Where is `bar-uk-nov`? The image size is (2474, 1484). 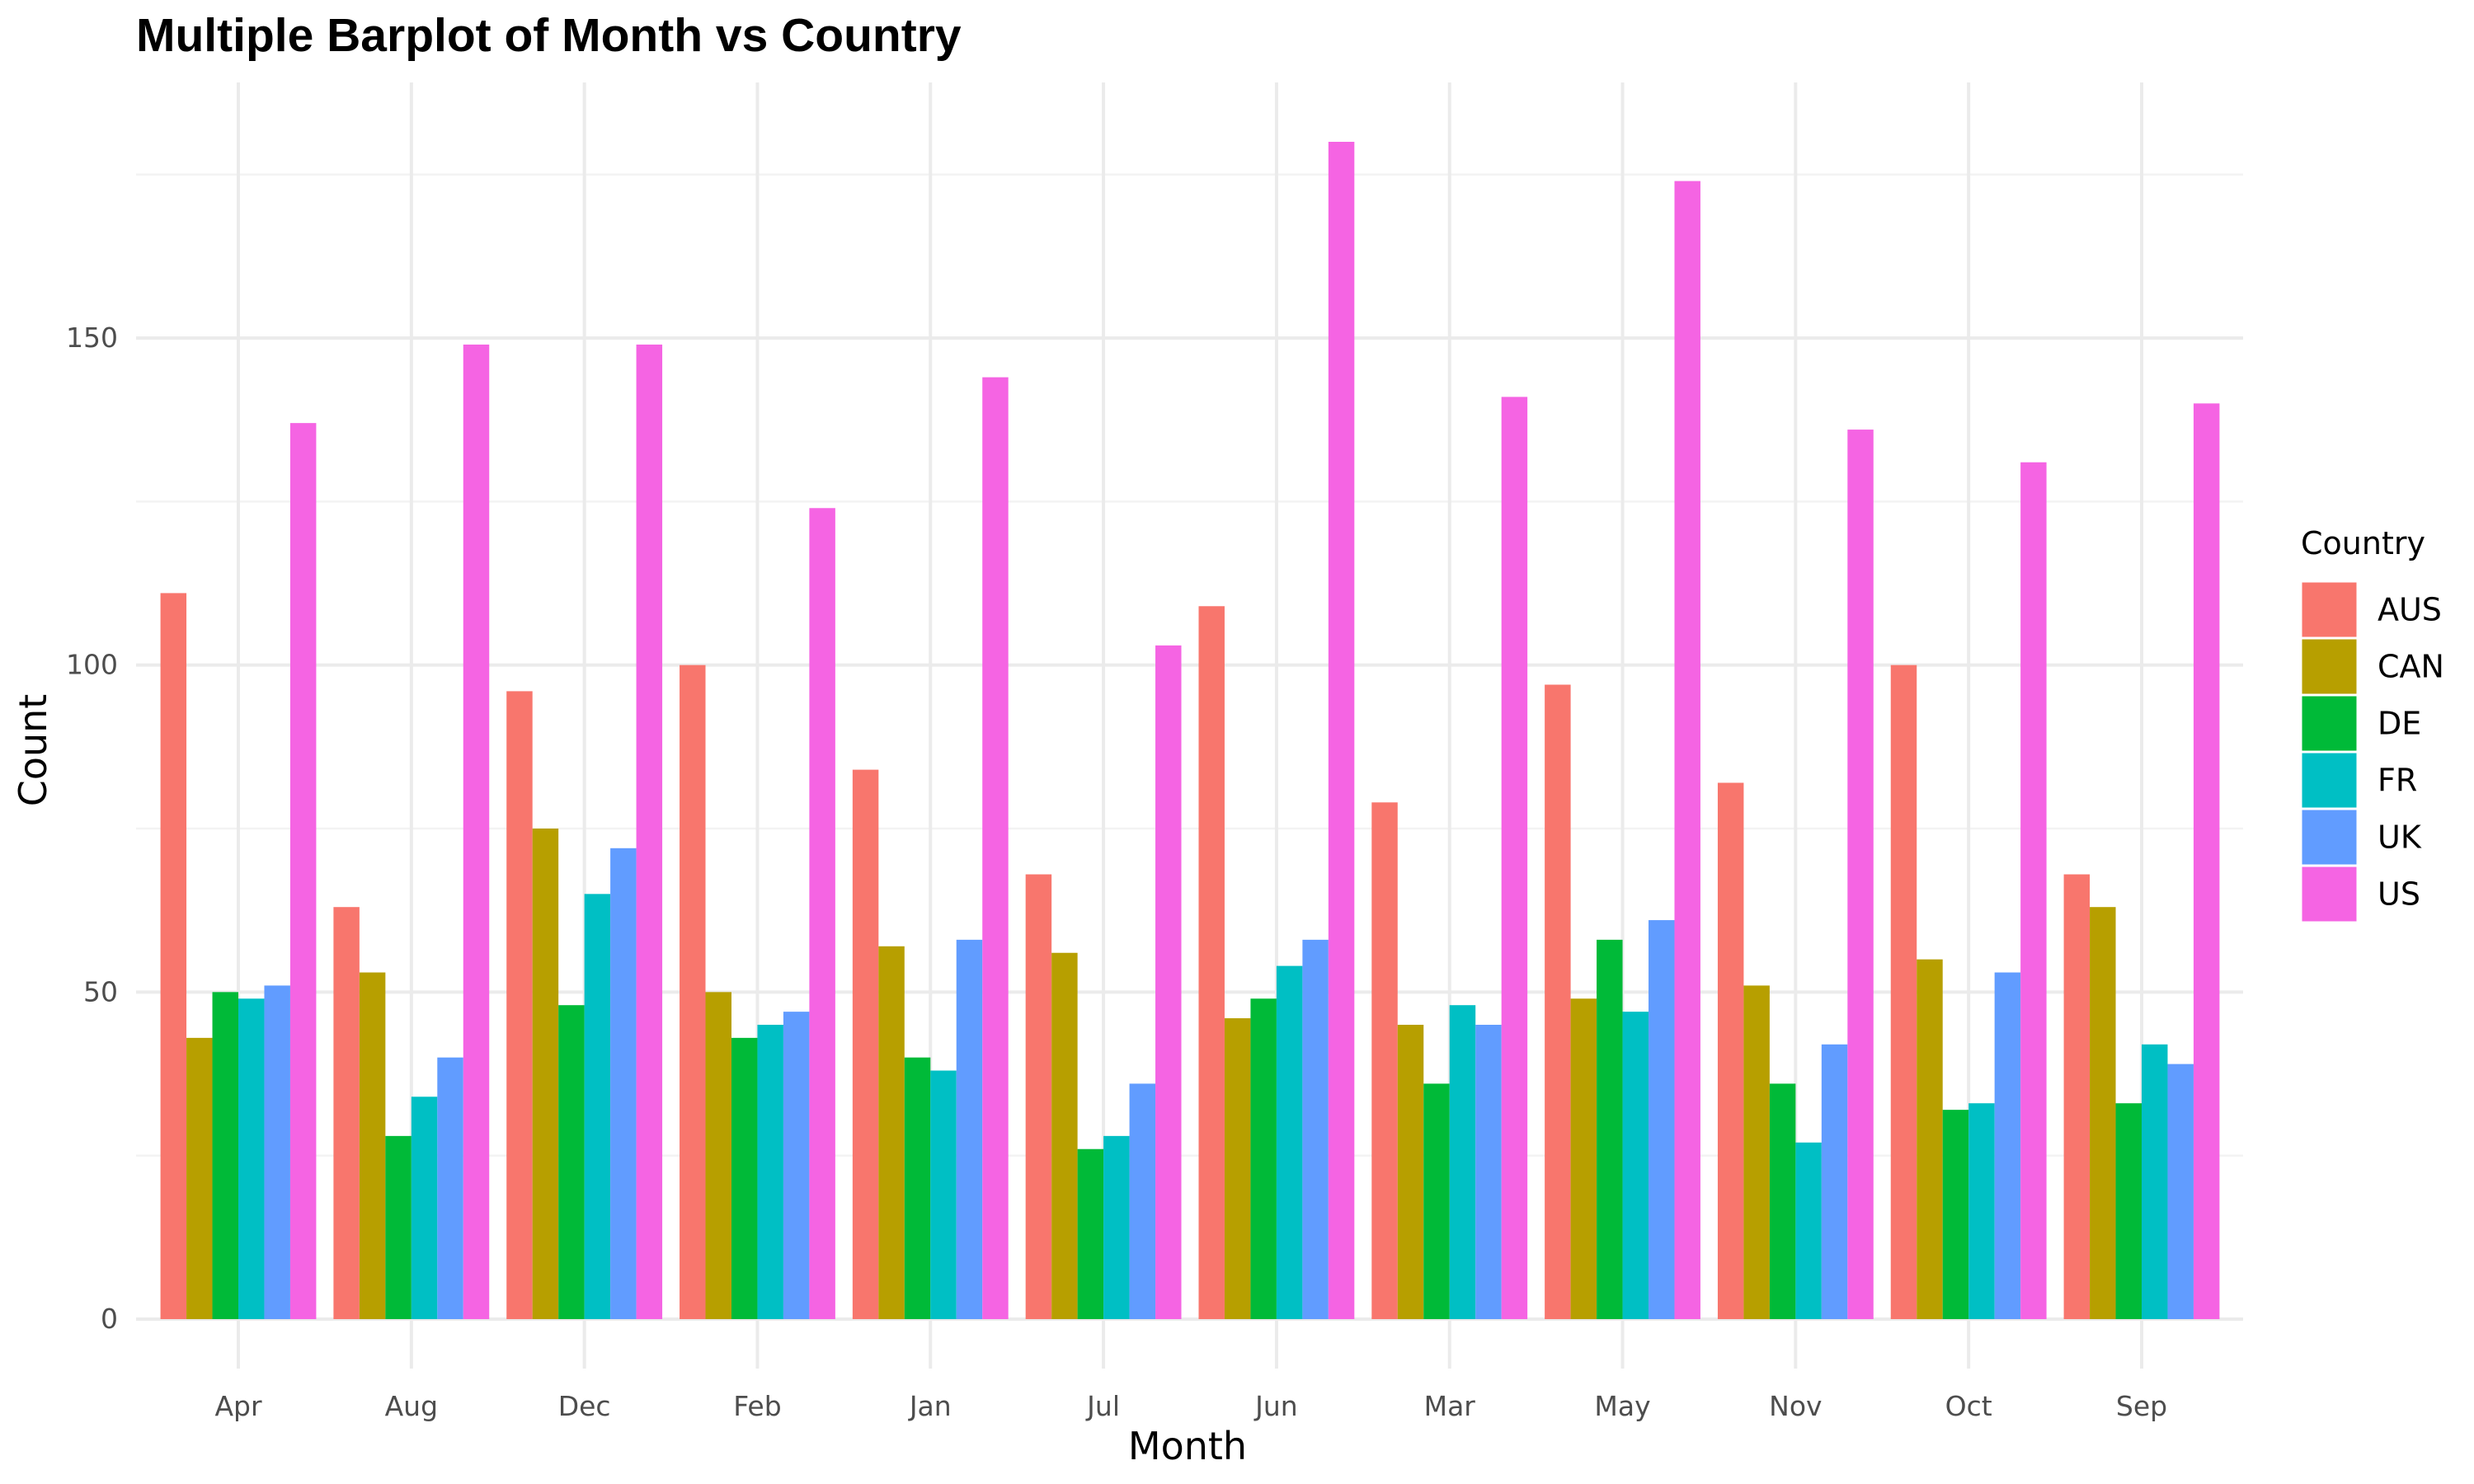
bar-uk-nov is located at coordinates (1834, 1181).